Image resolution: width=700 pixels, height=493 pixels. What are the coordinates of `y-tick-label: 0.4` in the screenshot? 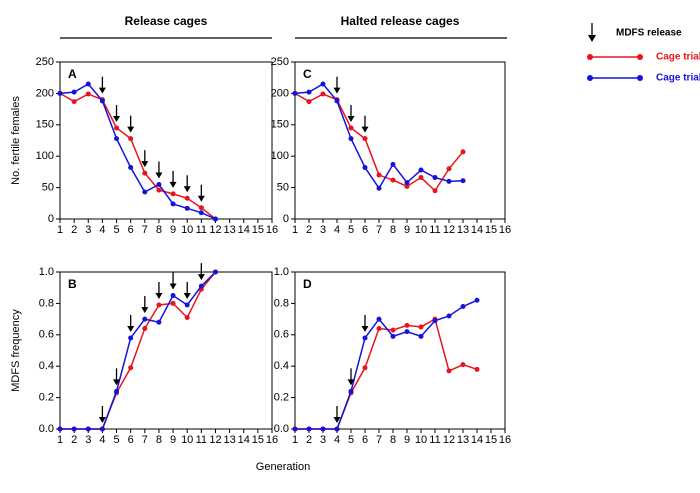 It's located at (46, 366).